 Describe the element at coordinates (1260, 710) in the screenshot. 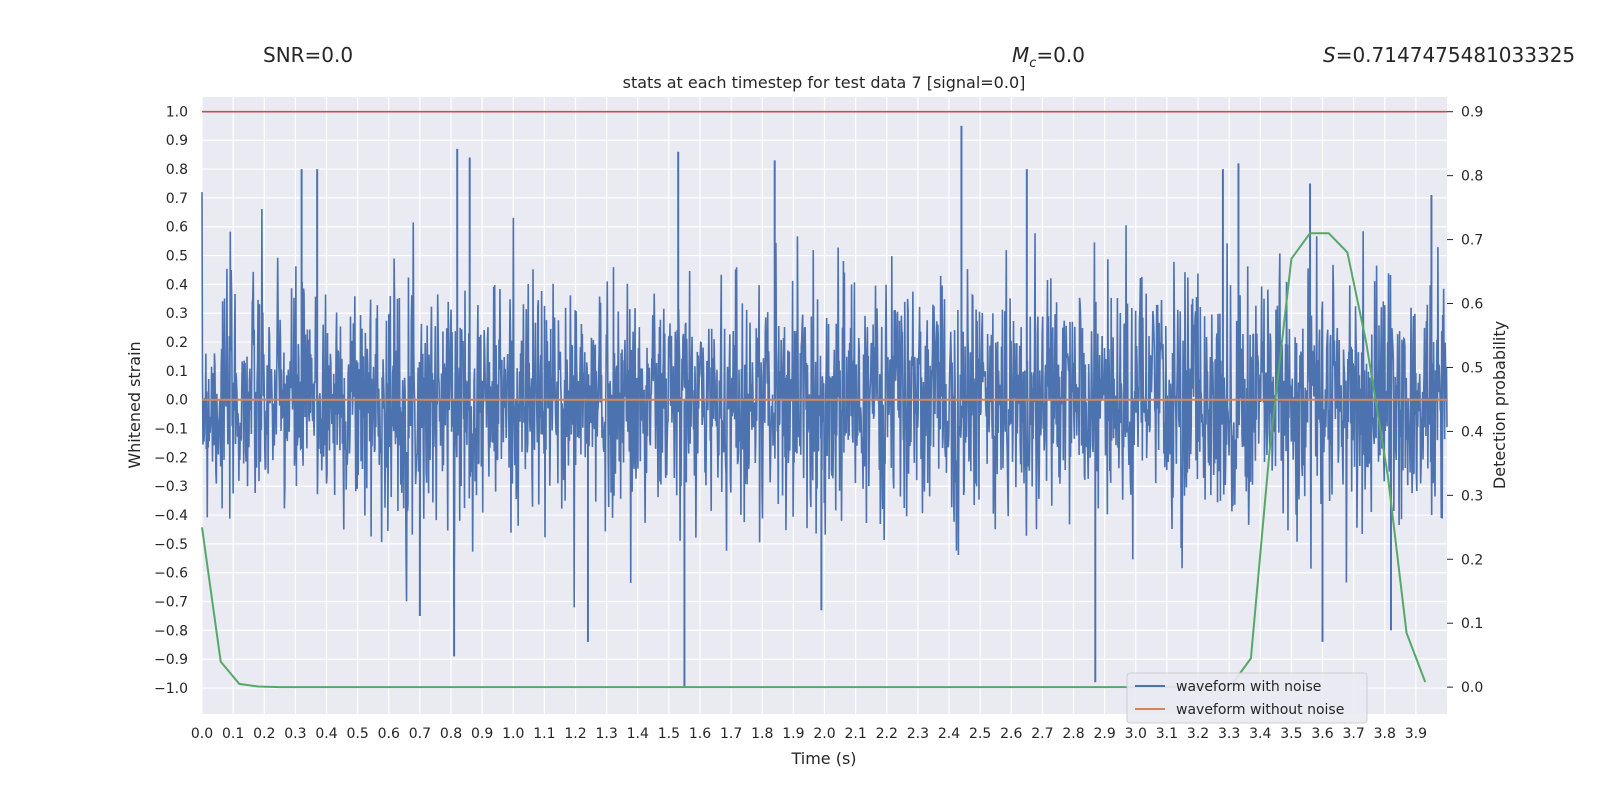

I see `legend-label-clean: waveform without noise` at that location.